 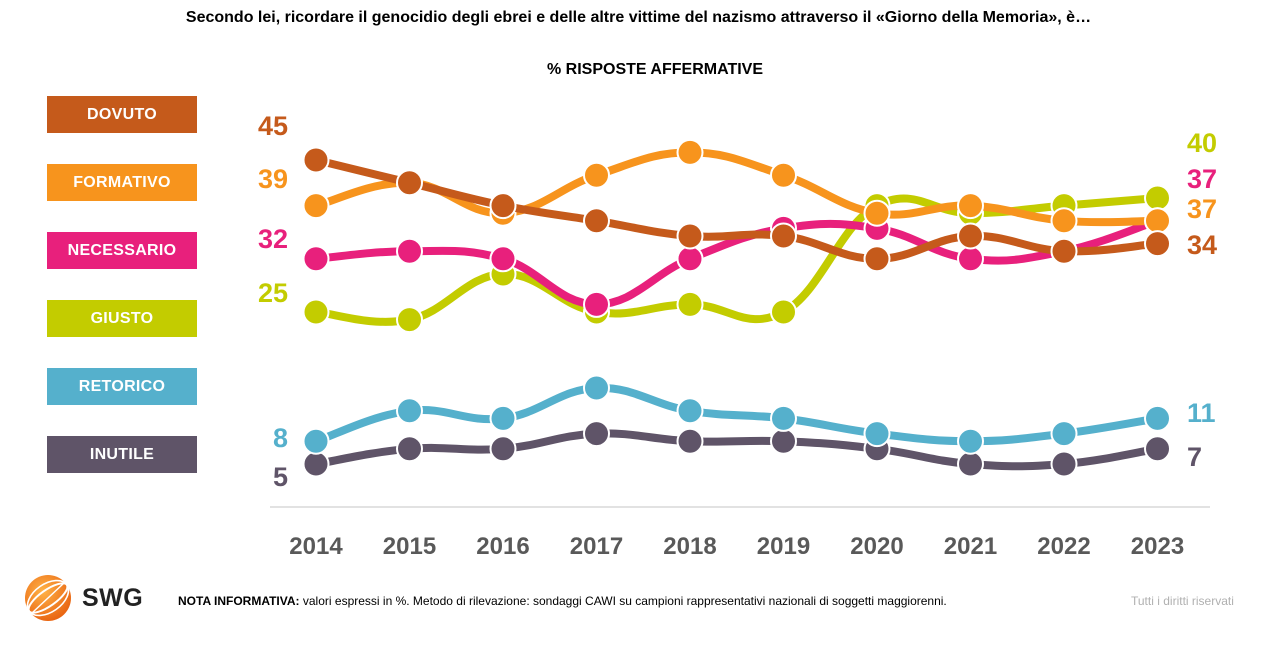 I want to click on x-tick-label: 2015, so click(x=409, y=546).